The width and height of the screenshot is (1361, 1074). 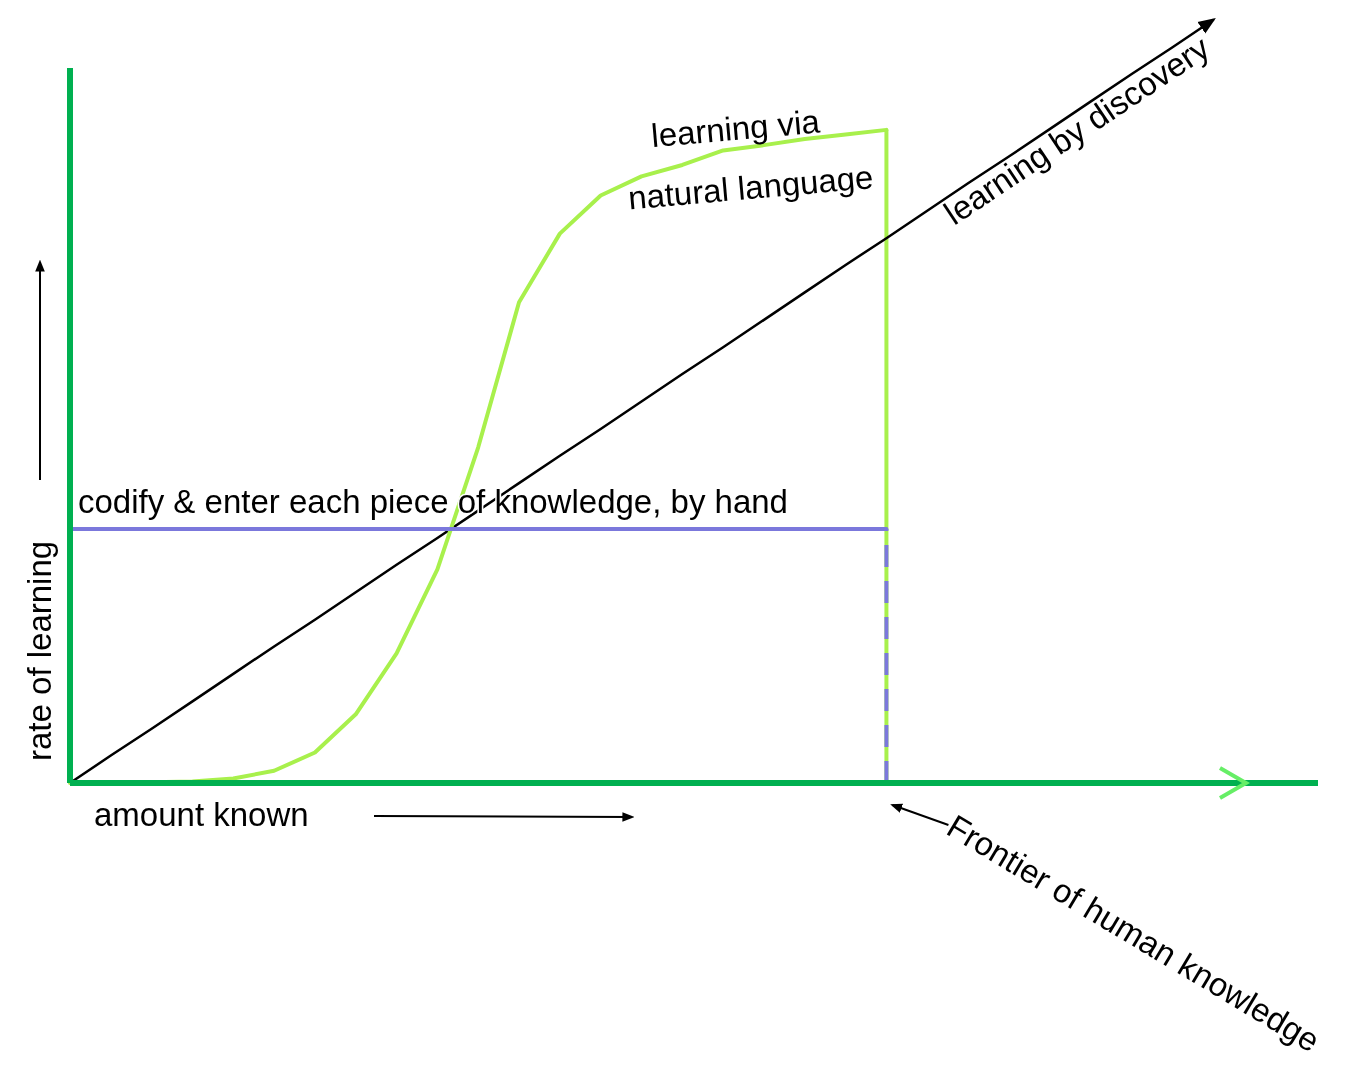 What do you see at coordinates (39, 650) in the screenshot?
I see `y-axis-title: rate of learning` at bounding box center [39, 650].